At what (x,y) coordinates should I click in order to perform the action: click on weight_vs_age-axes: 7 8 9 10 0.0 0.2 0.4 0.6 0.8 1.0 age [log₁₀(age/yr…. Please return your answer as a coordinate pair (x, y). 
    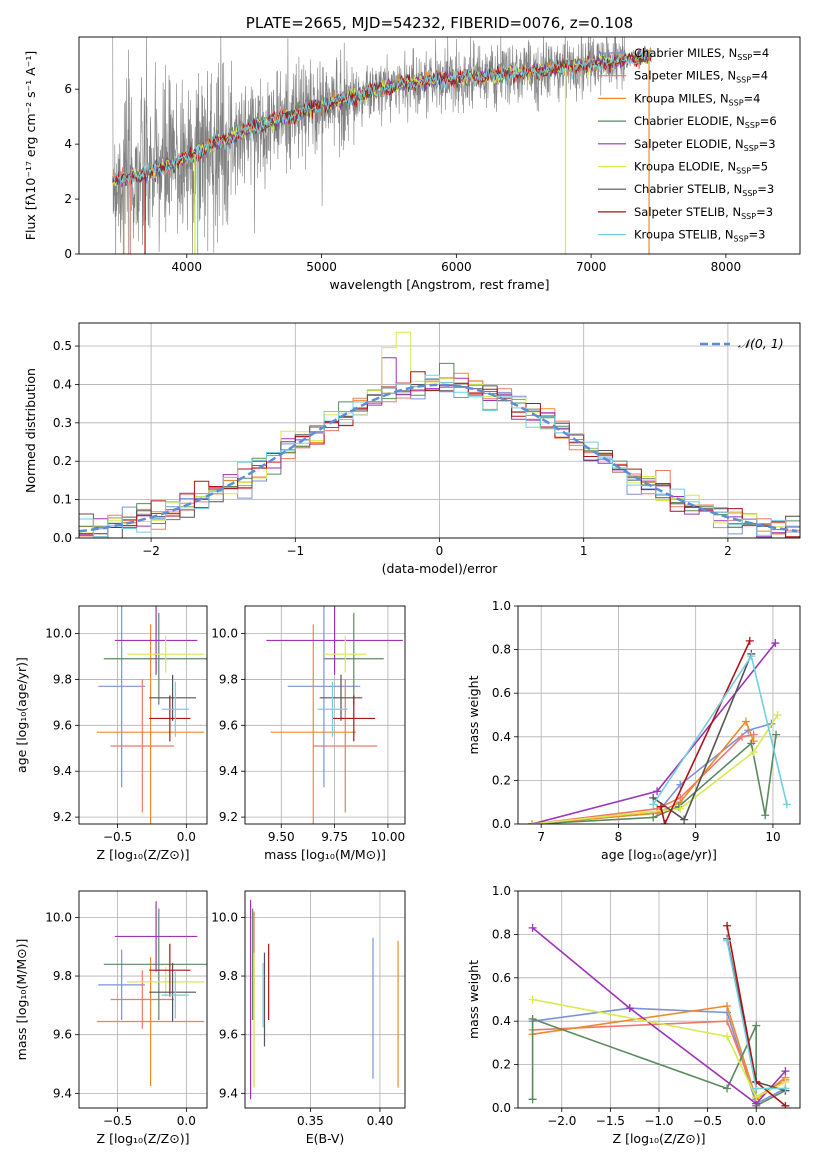
    Looking at the image, I should click on (633, 730).